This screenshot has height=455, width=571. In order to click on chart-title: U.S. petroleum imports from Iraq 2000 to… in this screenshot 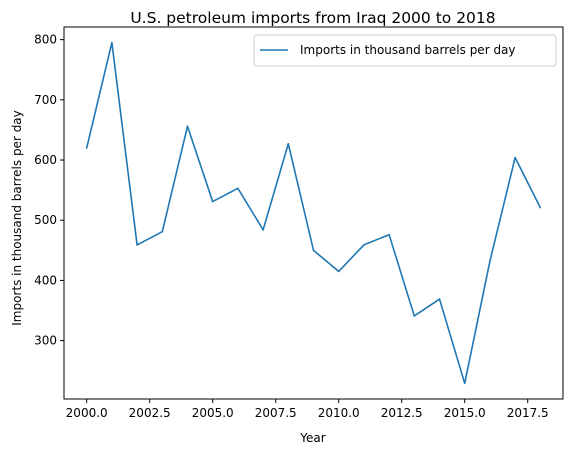, I will do `click(312, 18)`.